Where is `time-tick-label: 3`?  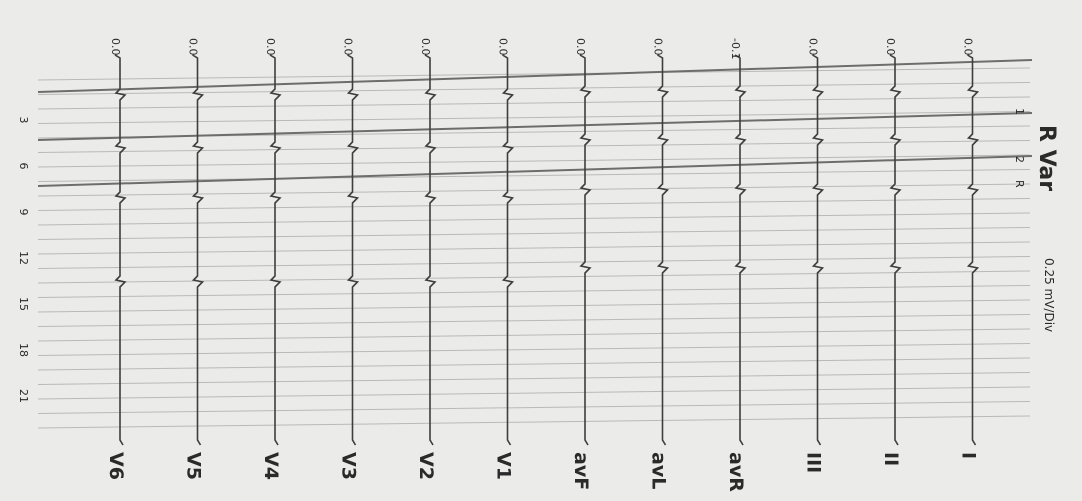
time-tick-label: 3 is located at coordinates (23, 120).